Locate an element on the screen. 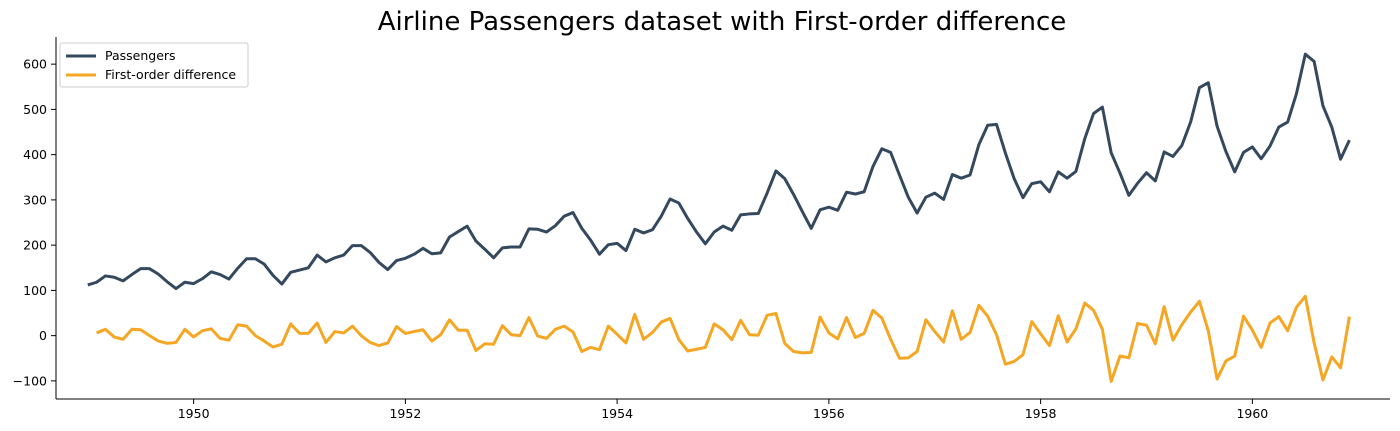  y-tick-label: 500 is located at coordinates (35, 109).